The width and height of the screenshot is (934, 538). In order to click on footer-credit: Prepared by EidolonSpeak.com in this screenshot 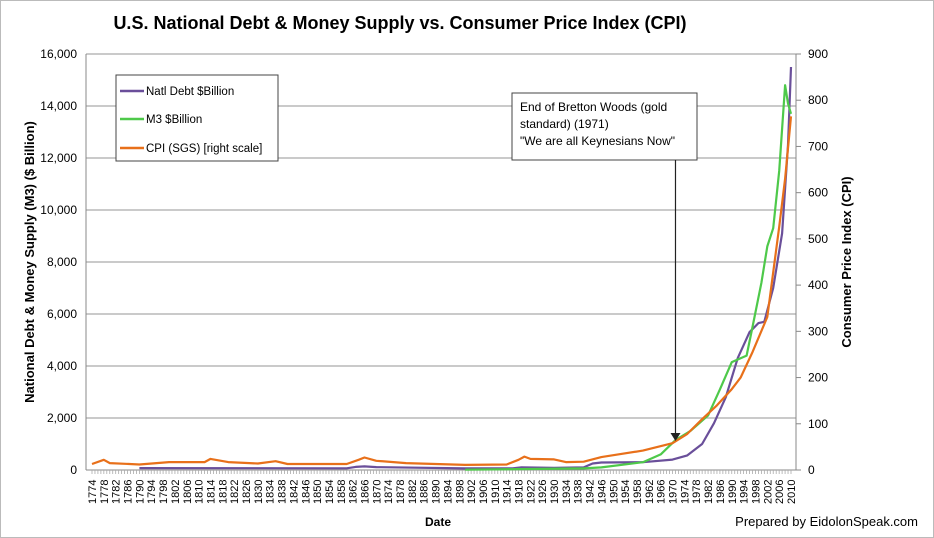, I will do `click(826, 521)`.